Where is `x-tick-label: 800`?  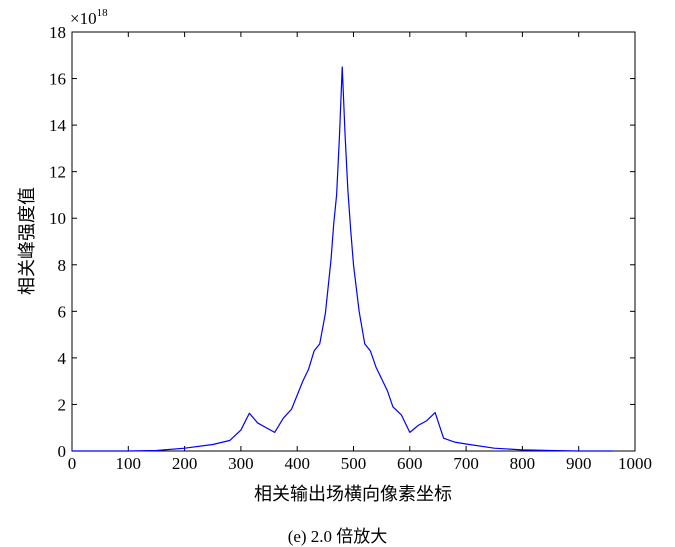
x-tick-label: 800 is located at coordinates (523, 463).